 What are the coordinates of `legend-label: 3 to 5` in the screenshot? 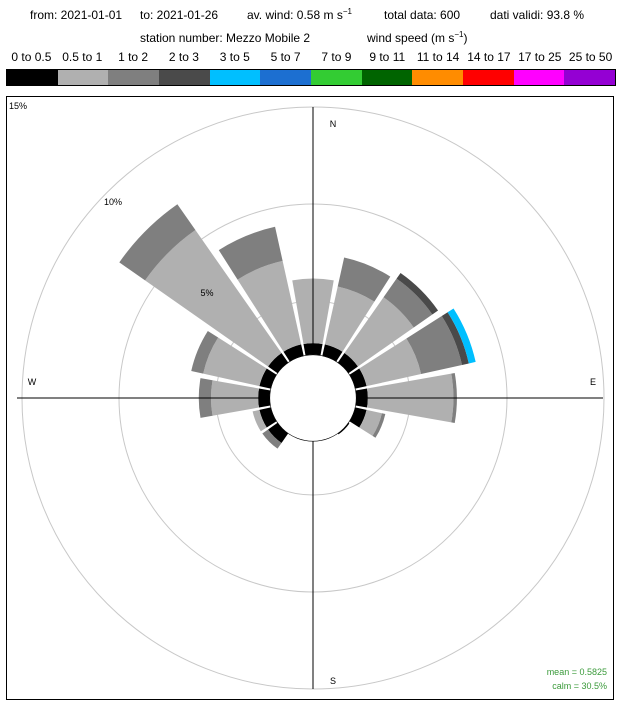 It's located at (234, 57).